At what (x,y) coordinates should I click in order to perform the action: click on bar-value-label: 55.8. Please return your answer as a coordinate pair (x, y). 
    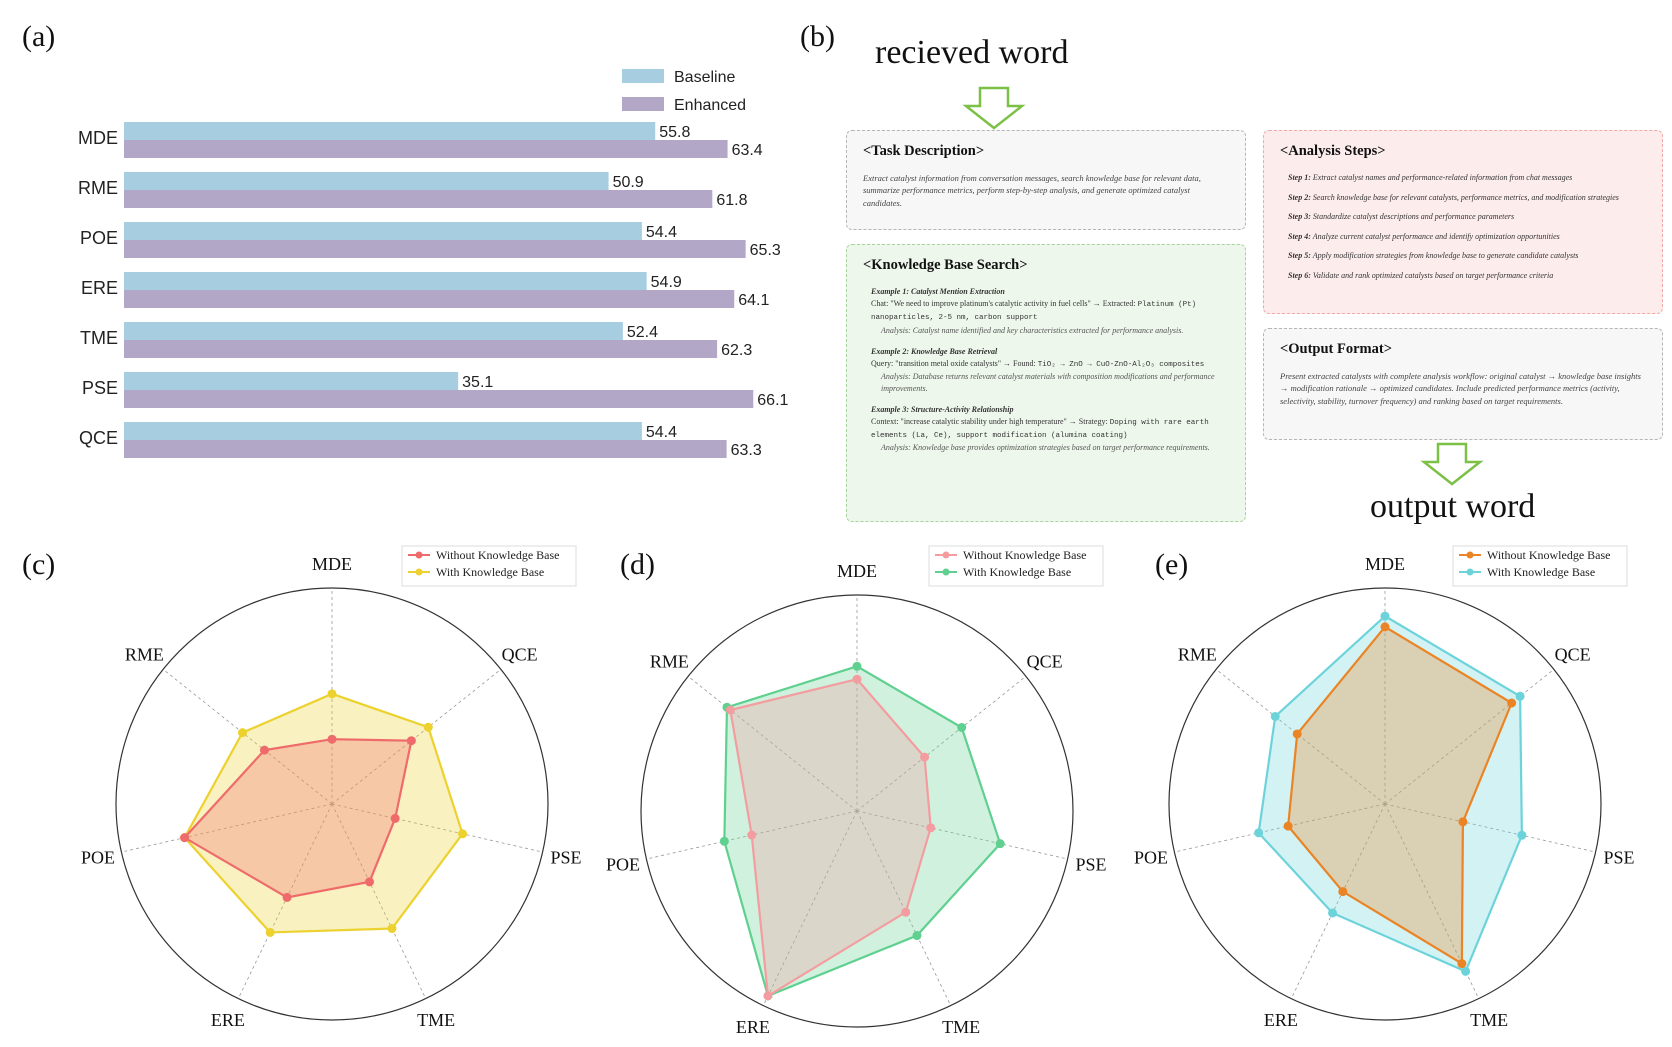
    Looking at the image, I should click on (674, 132).